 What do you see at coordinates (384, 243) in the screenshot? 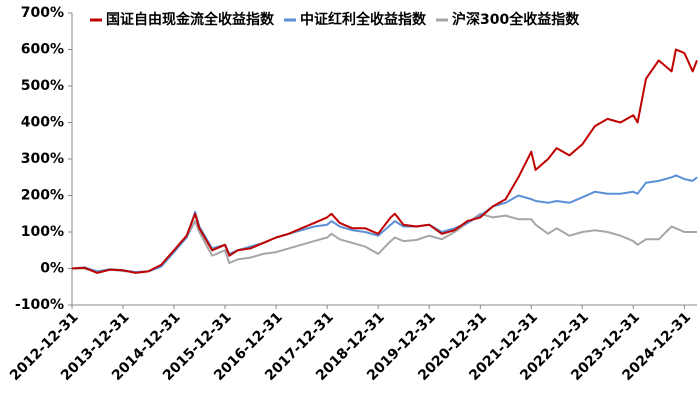
I see `series-line` at bounding box center [384, 243].